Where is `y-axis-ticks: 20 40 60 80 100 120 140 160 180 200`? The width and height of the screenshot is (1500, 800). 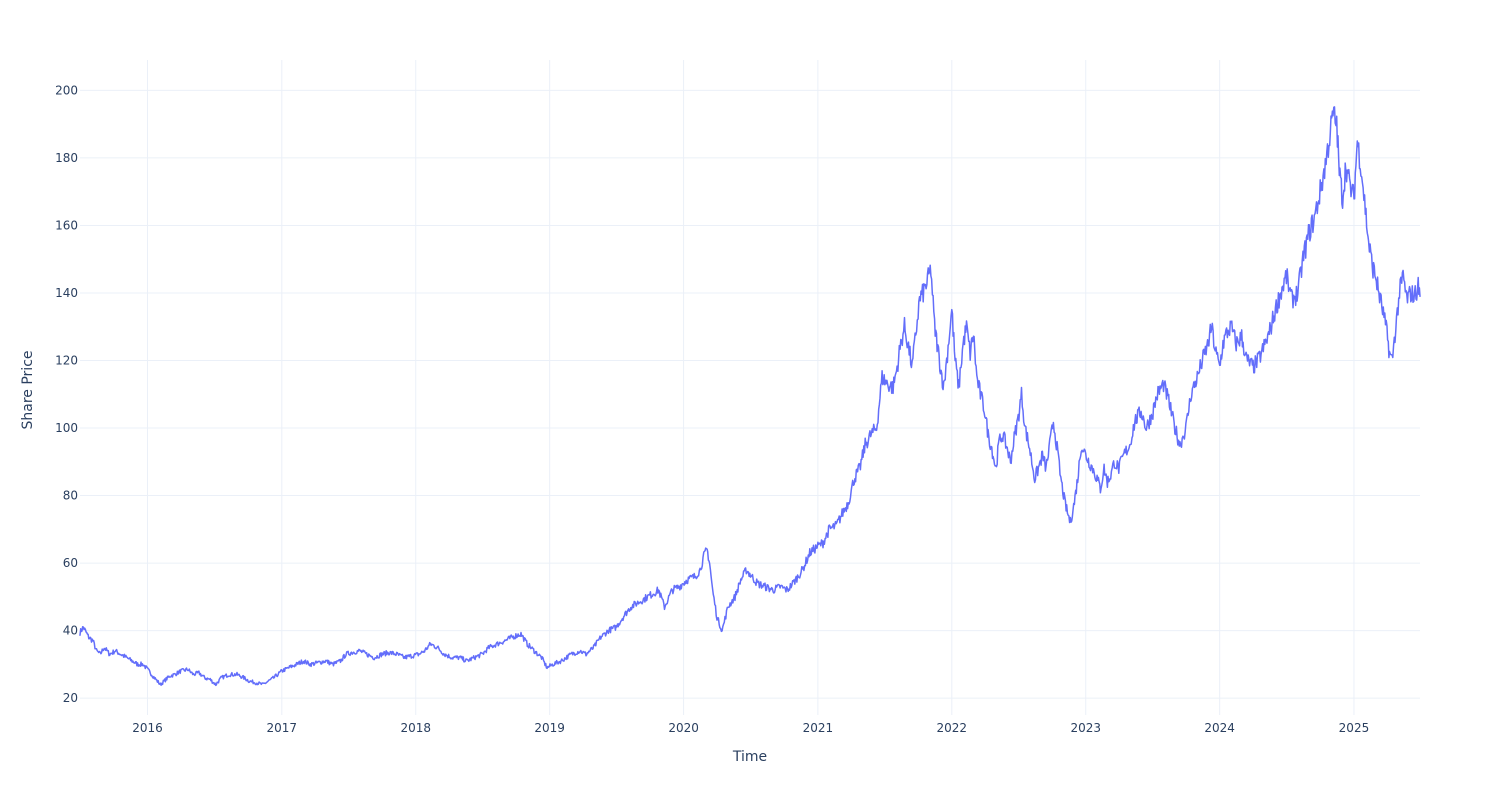 y-axis-ticks: 20 40 60 80 100 120 140 160 180 200 is located at coordinates (66, 394).